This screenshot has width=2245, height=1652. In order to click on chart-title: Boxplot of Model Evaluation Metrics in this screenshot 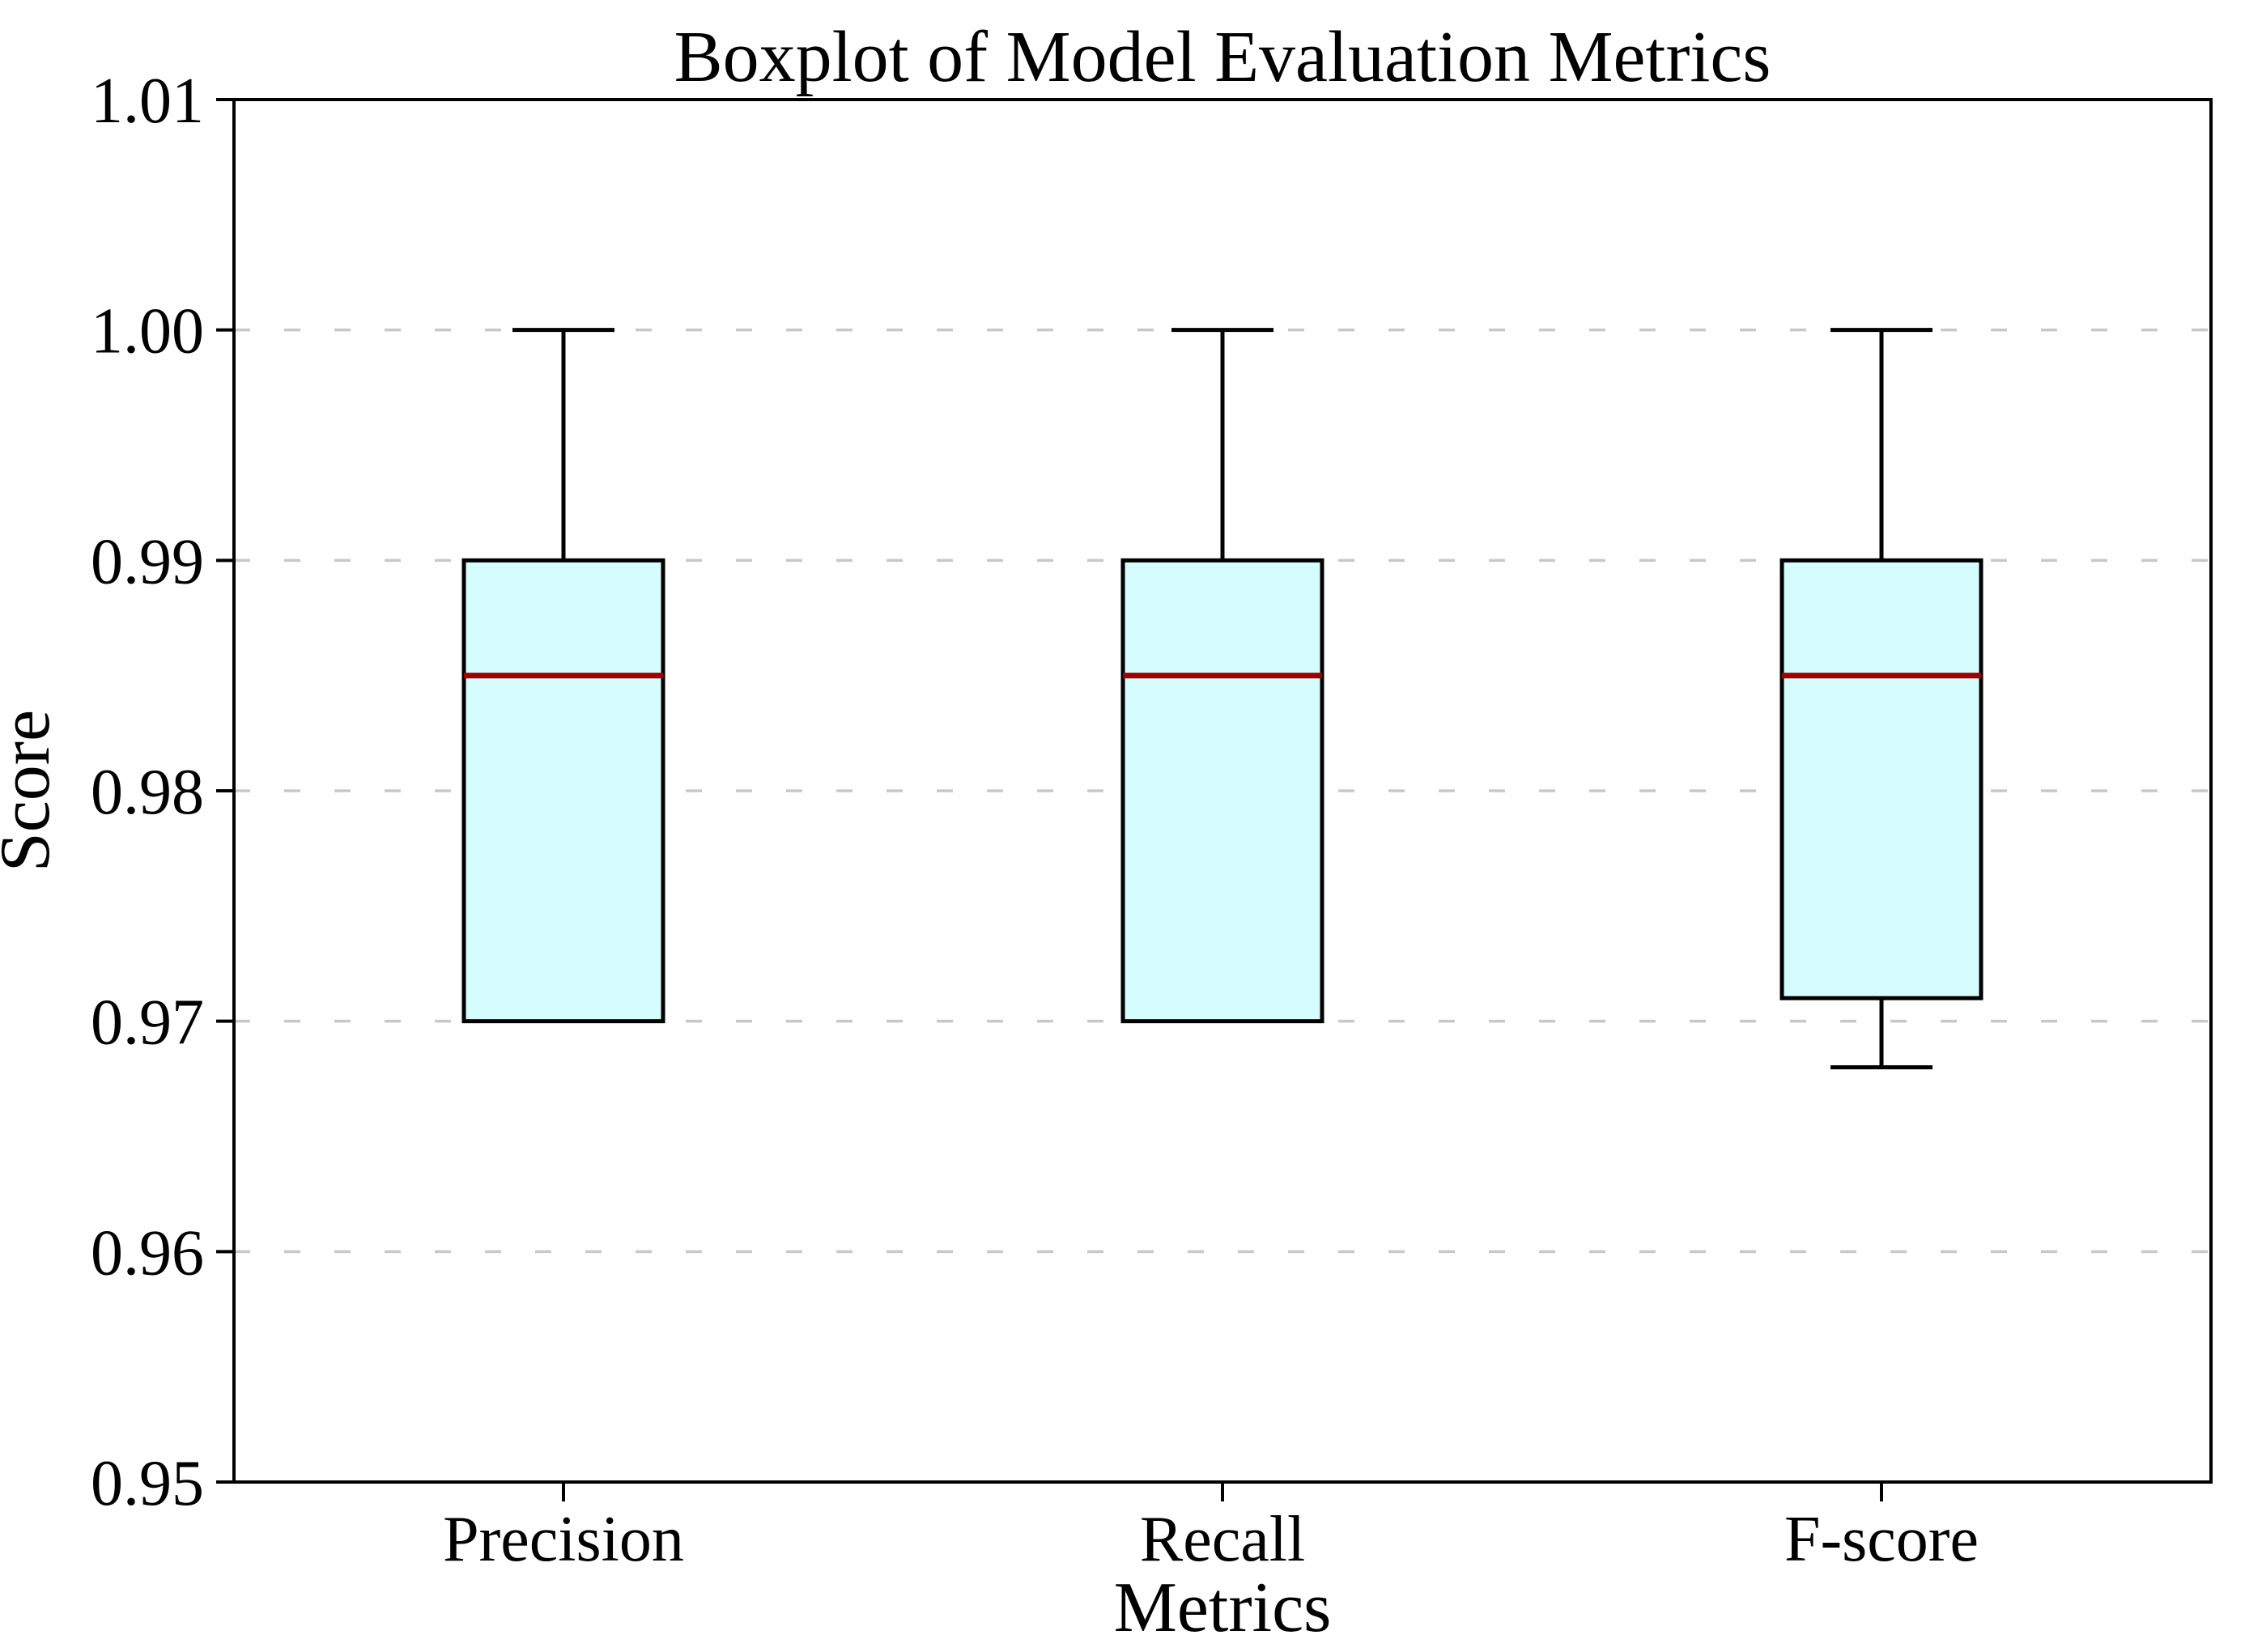, I will do `click(1222, 57)`.